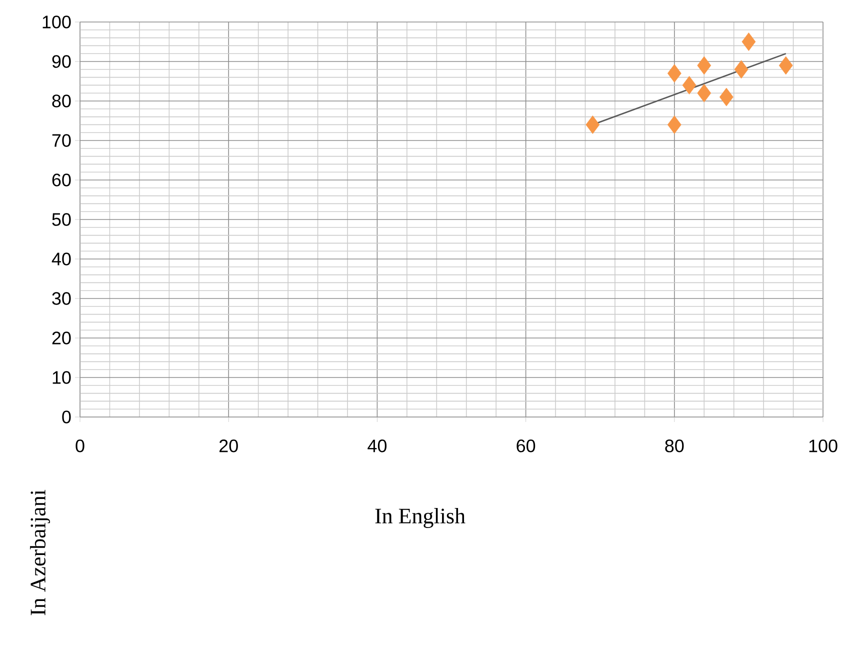  What do you see at coordinates (61, 219) in the screenshot?
I see `y-tick-label: 50` at bounding box center [61, 219].